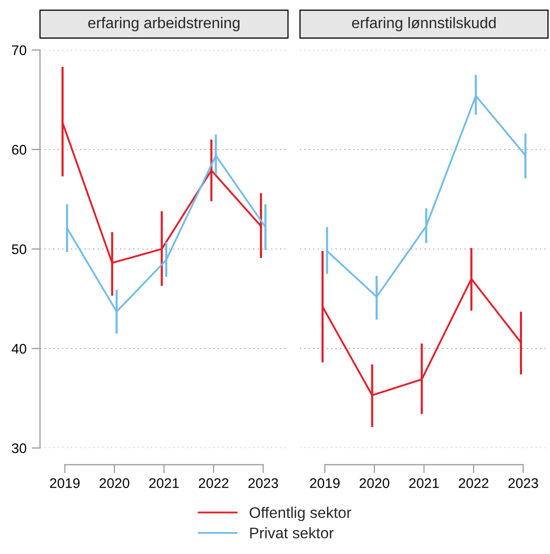 The image size is (550, 554). What do you see at coordinates (292, 532) in the screenshot?
I see `legend-label: Privat sektor` at bounding box center [292, 532].